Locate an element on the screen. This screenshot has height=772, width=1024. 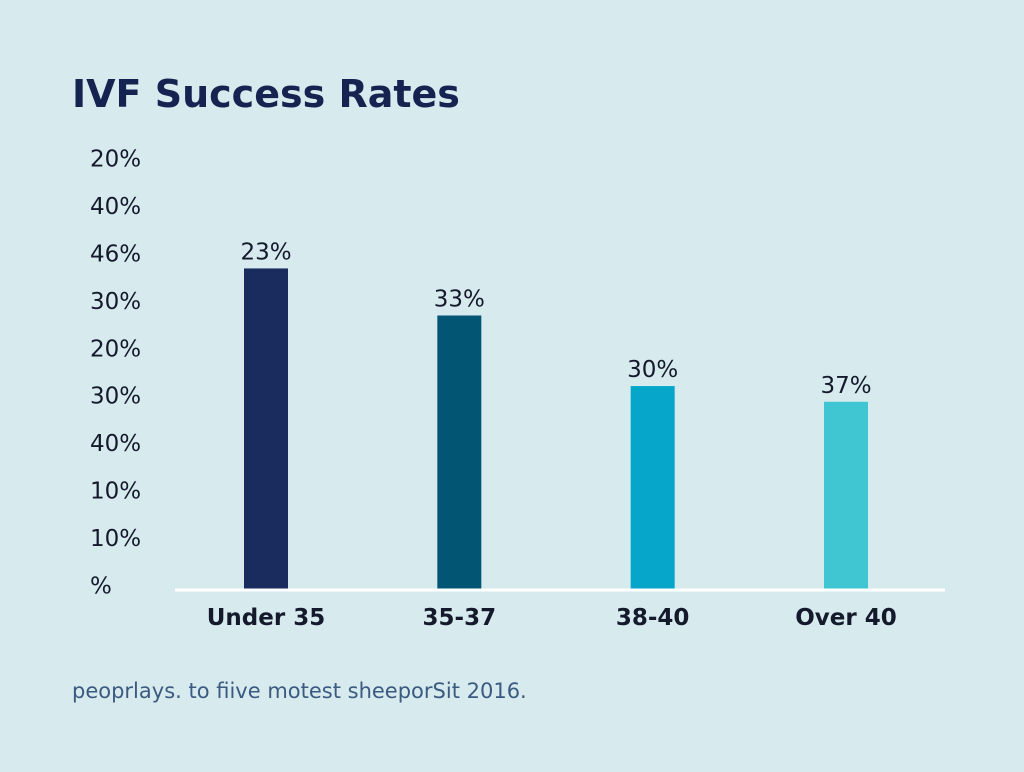
x-tick-label: Over 40 is located at coordinates (846, 618).